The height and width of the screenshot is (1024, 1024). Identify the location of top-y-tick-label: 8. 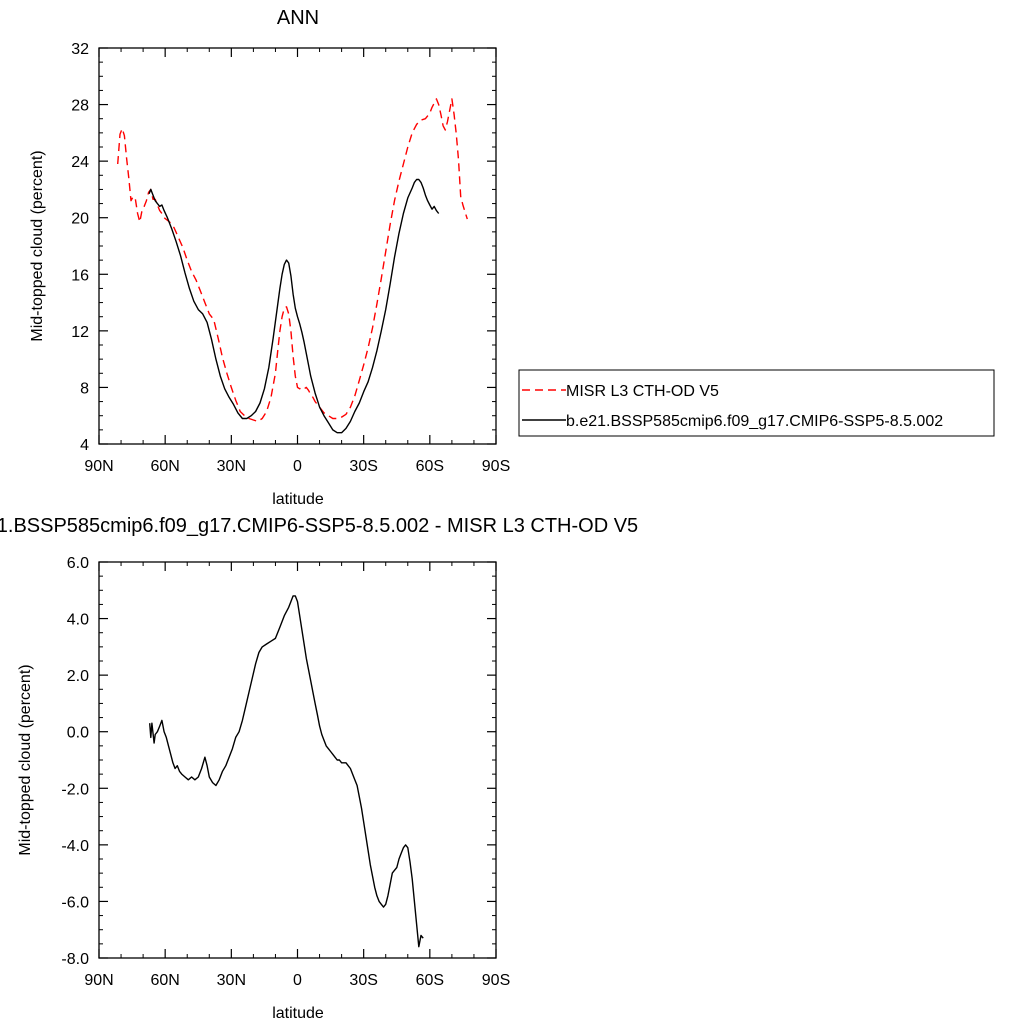
(84, 388).